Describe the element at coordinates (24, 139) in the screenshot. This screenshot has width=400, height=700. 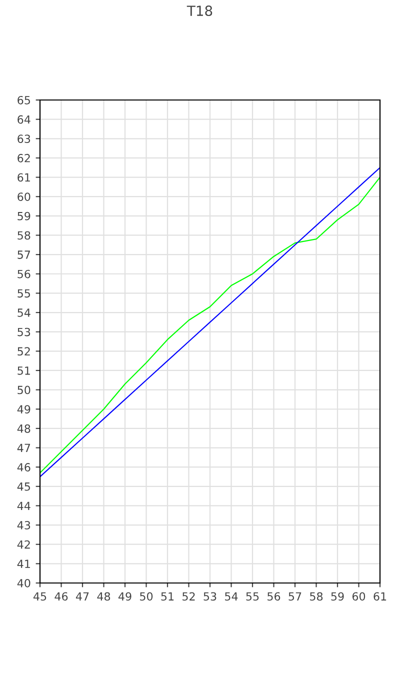
I see `y-tick-label: 63` at that location.